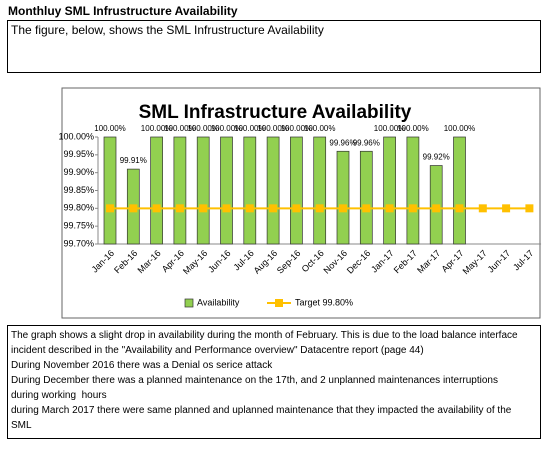 The image size is (551, 449). What do you see at coordinates (324, 302) in the screenshot?
I see `legend-label: Target 99.80%` at bounding box center [324, 302].